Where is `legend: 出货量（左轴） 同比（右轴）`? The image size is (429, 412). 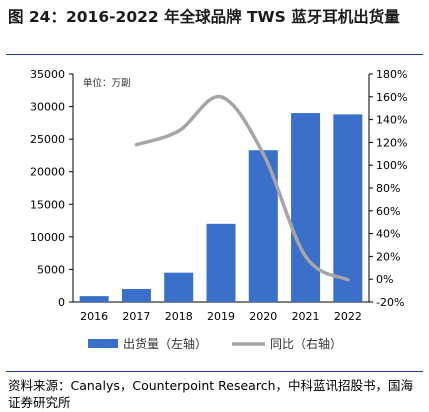 legend: 出货量（左轴） 同比（右轴） is located at coordinates (215, 343).